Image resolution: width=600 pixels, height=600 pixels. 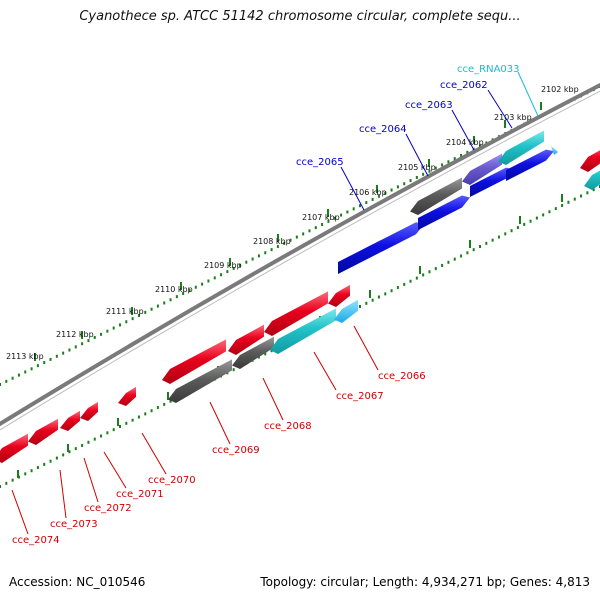 What do you see at coordinates (91, 480) in the screenshot?
I see `label-cce_2072-leader` at bounding box center [91, 480].